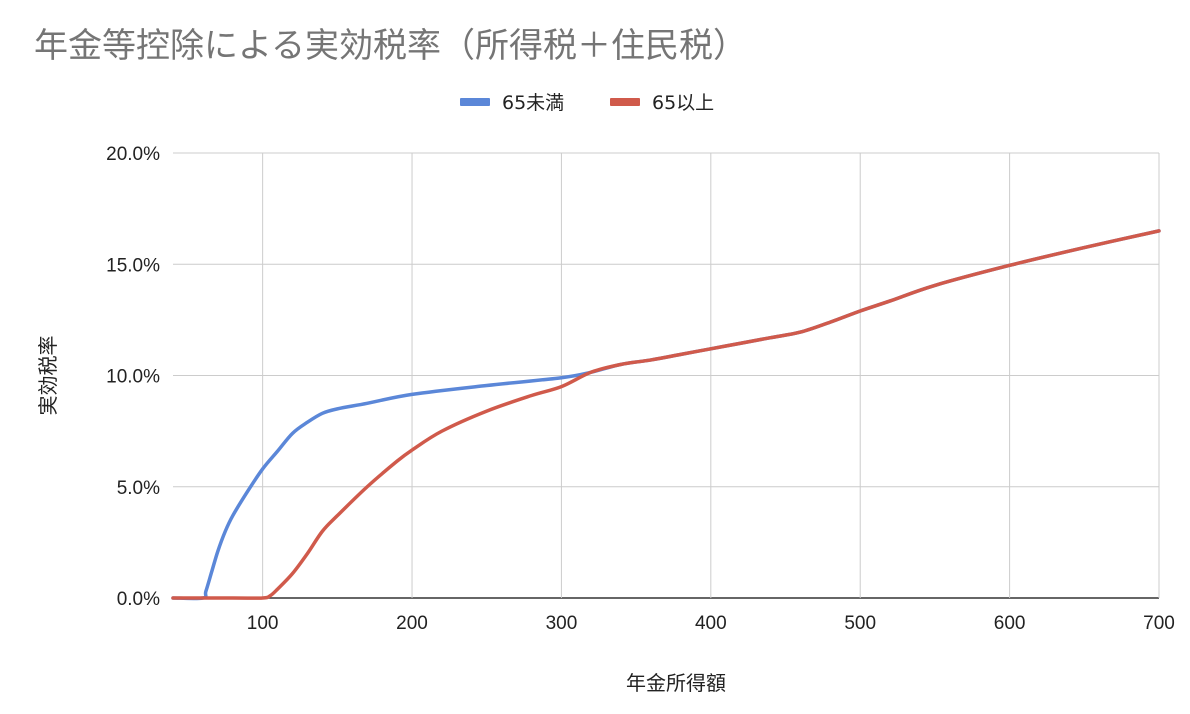 This screenshot has width=1190, height=714. I want to click on x-tick-label: 100, so click(263, 623).